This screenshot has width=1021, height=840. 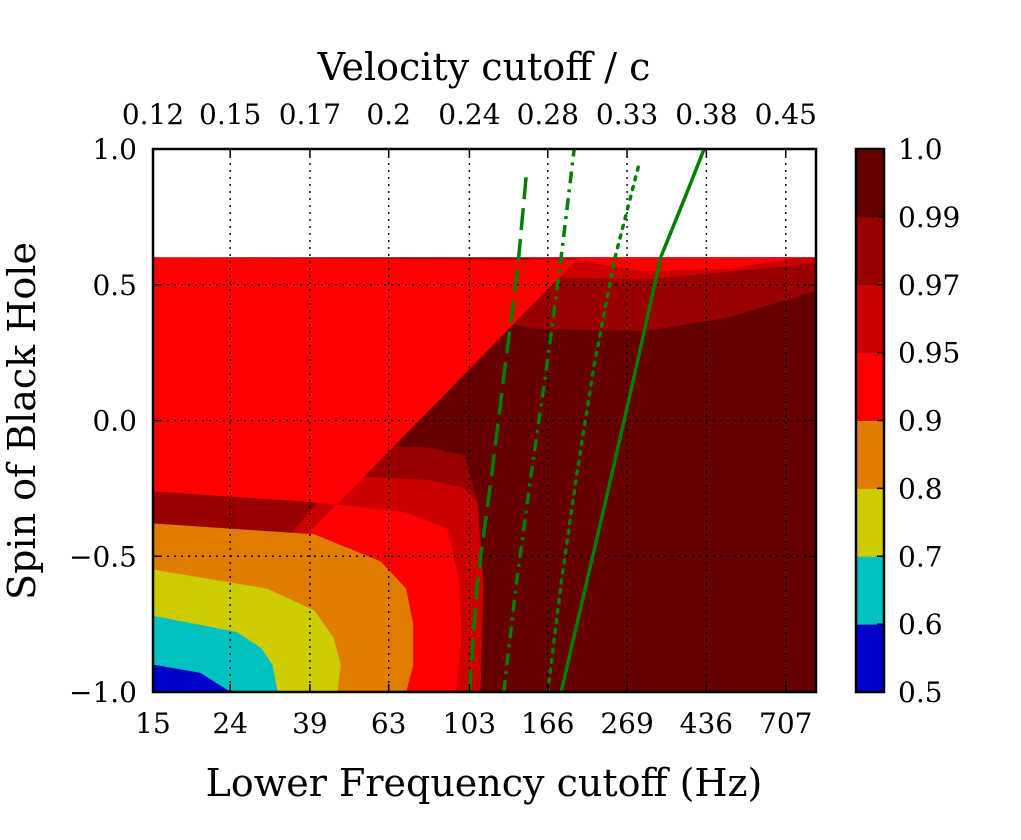 I want to click on colorbar-label: 0.5, so click(x=920, y=692).